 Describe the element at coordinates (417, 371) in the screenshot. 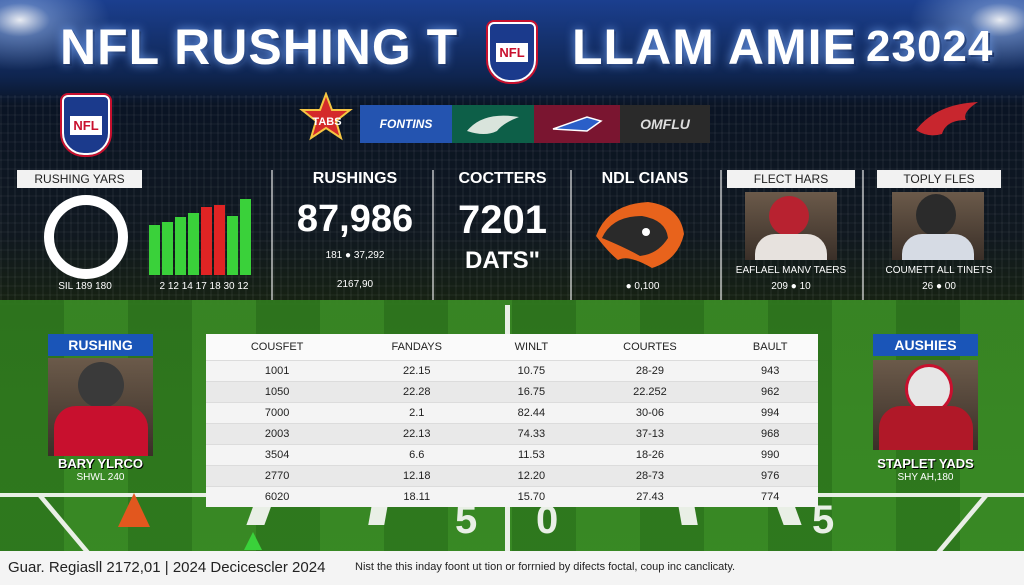

I see `table-cell: 22.15` at that location.